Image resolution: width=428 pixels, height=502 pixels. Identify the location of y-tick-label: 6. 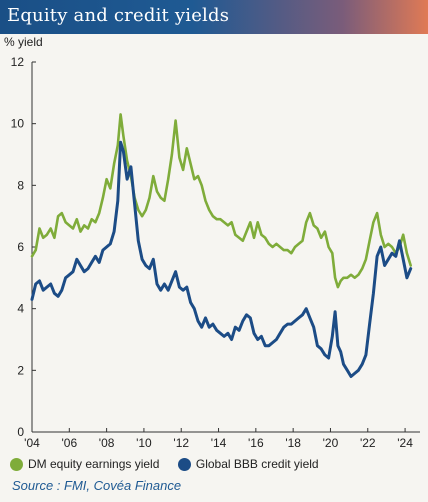
(20, 247).